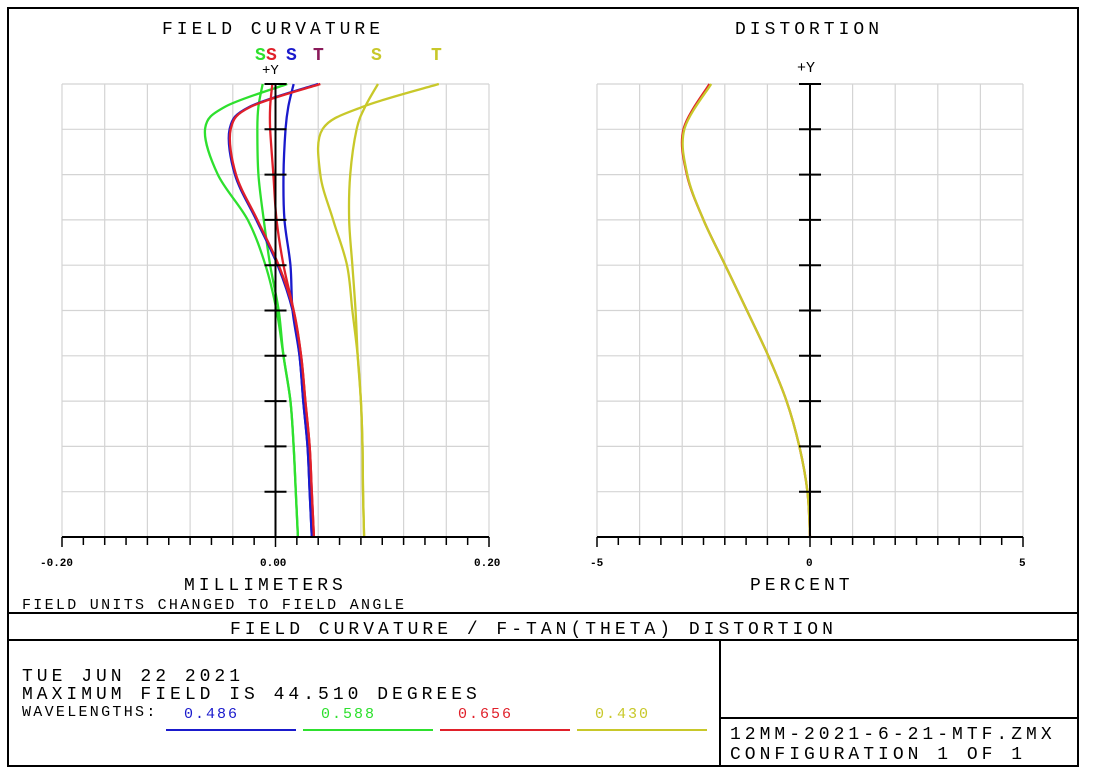  Describe the element at coordinates (348, 714) in the screenshot. I see `wavelength-value: 0.588` at that location.